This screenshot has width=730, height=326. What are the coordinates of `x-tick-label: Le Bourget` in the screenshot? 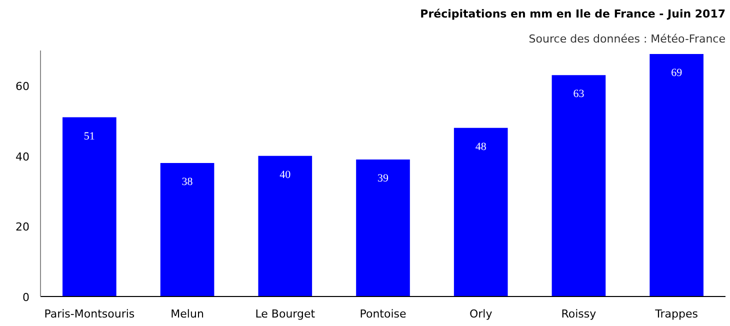 It's located at (285, 314).